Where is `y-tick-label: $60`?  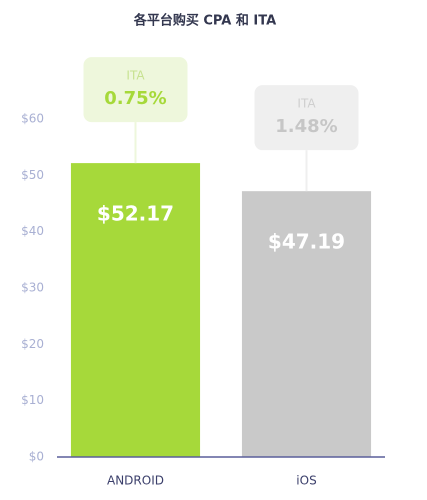 y-tick-label: $60 is located at coordinates (32, 119).